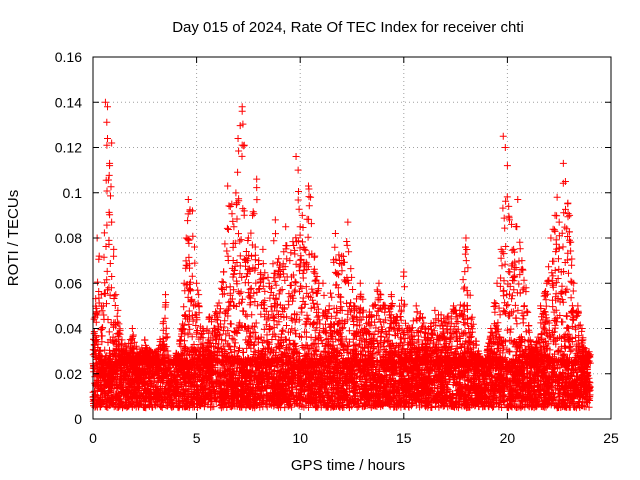 This screenshot has height=480, width=640. I want to click on y-tick-label: 0.06, so click(68, 283).